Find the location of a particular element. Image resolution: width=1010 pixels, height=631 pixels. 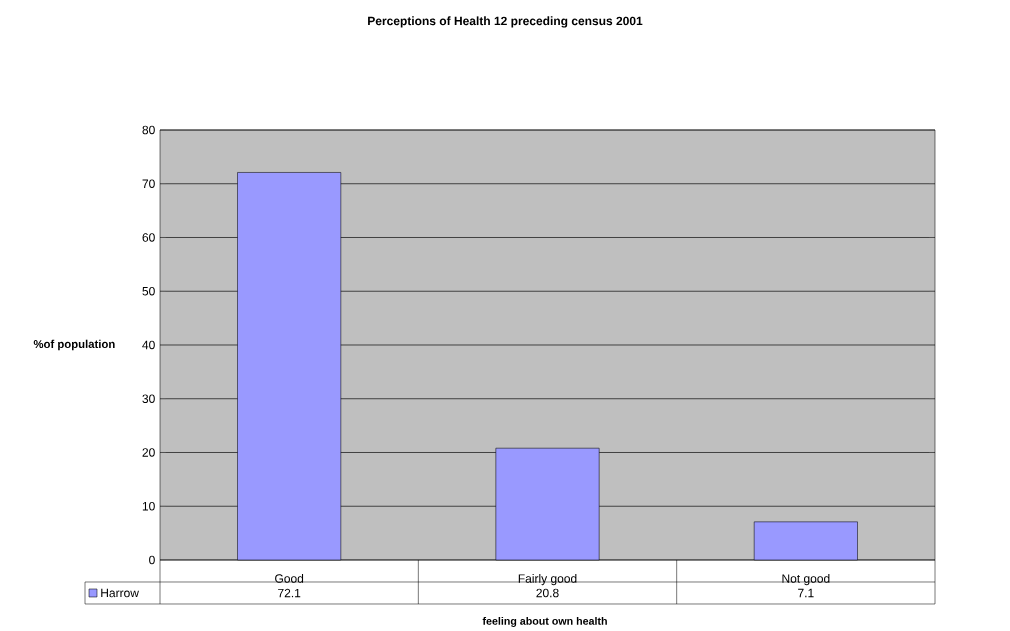

y-axis-title: %of population is located at coordinates (74, 345).